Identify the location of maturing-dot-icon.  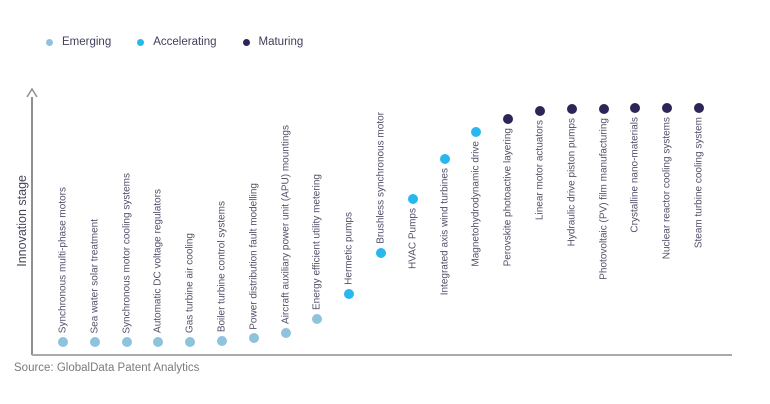
(246, 42).